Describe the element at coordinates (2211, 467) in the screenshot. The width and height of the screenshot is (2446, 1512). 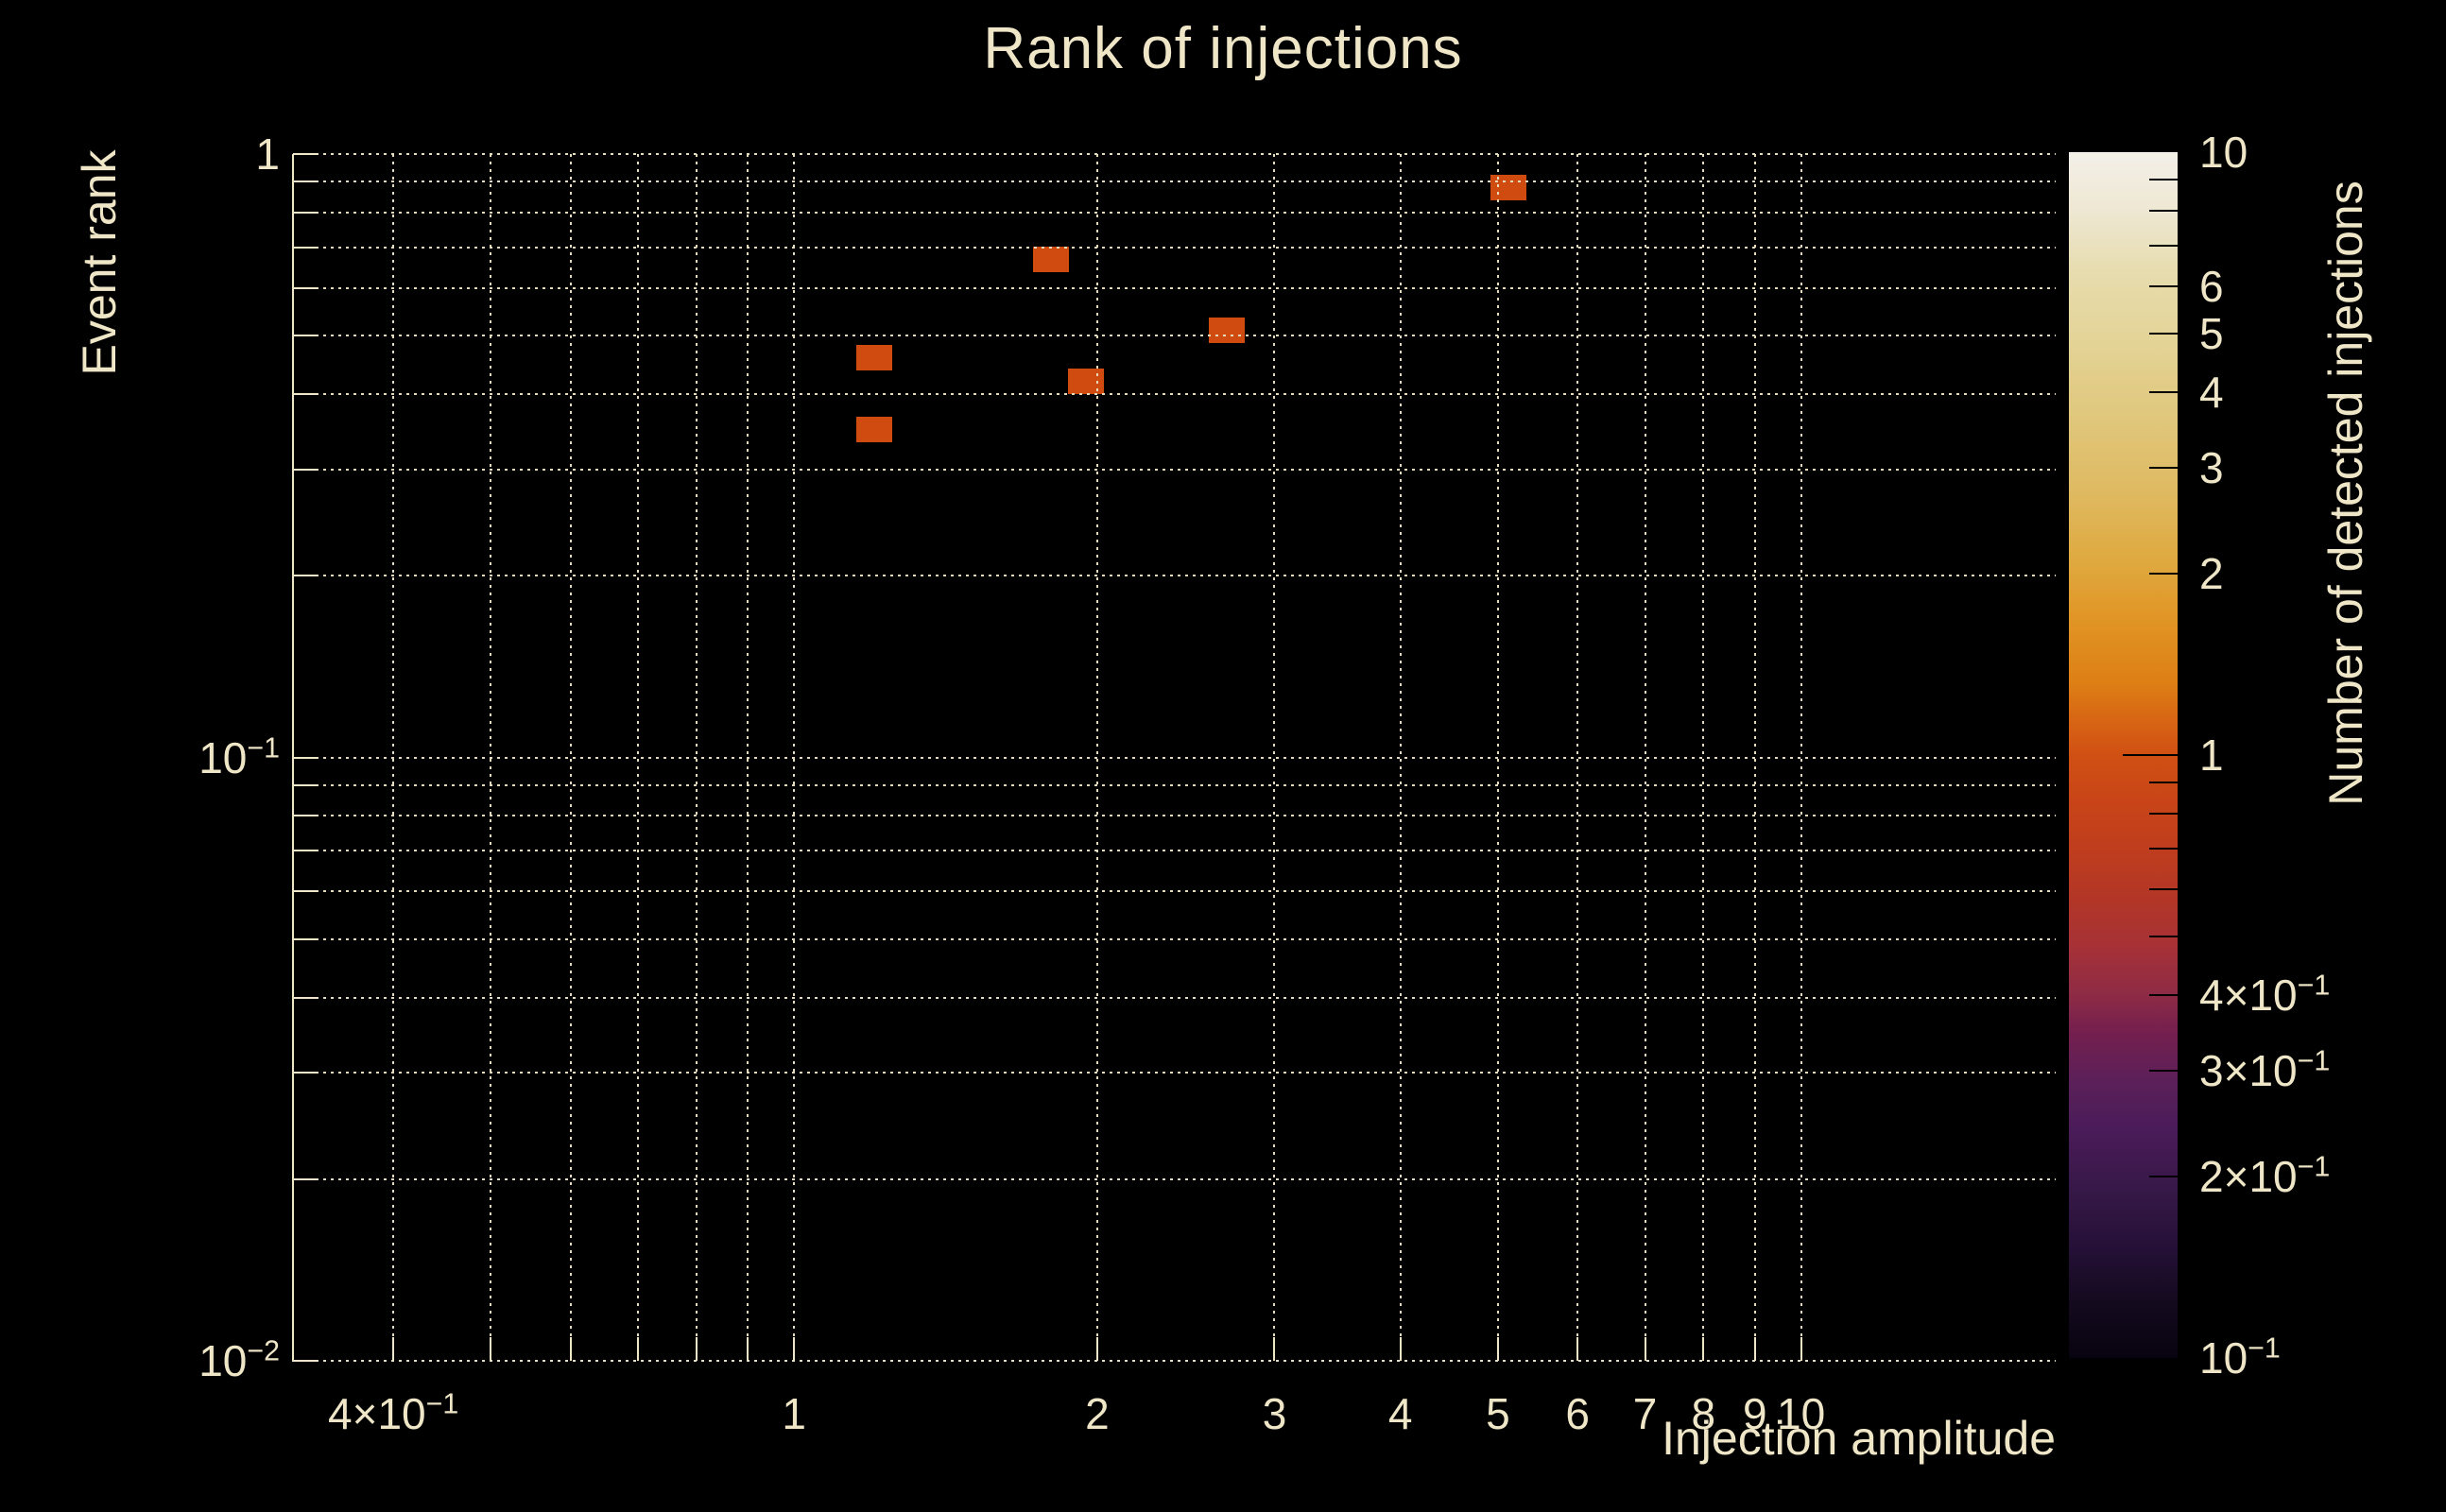
I see `colorbar-tick-label: 3` at that location.